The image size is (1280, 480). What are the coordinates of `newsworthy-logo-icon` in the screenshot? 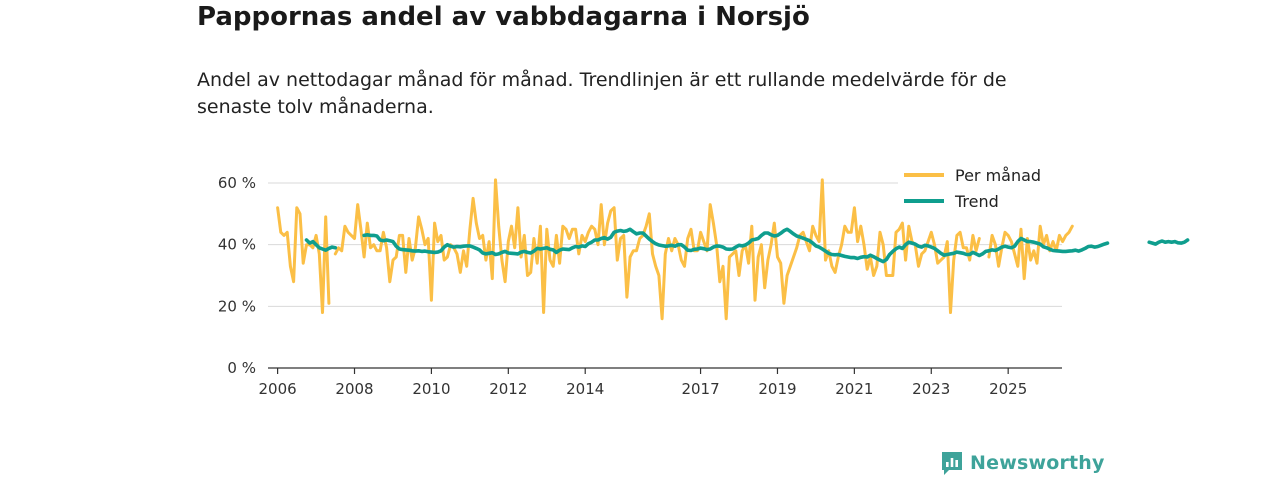 It's located at (952, 463).